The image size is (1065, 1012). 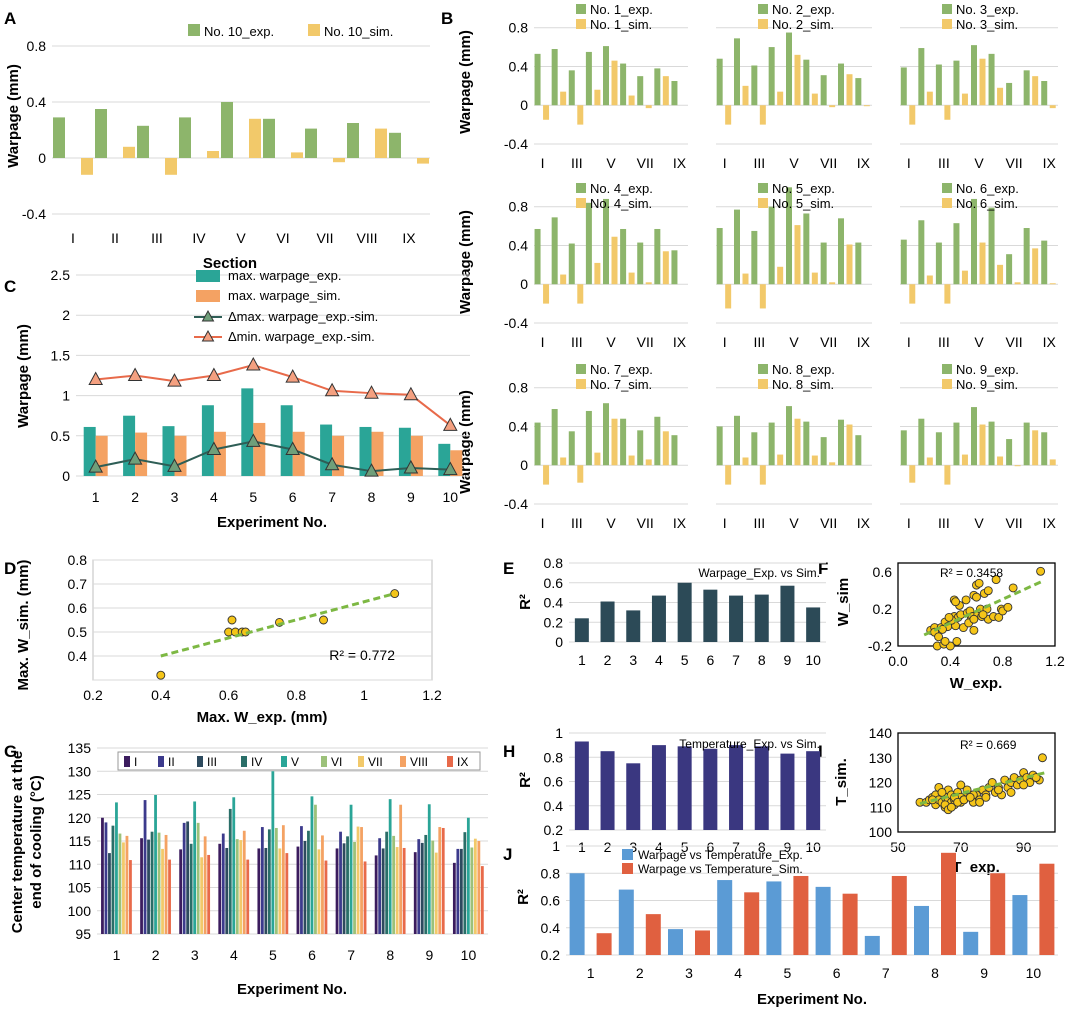 I want to click on r-squared-annotation: R² = 0.3458, so click(x=971, y=573).